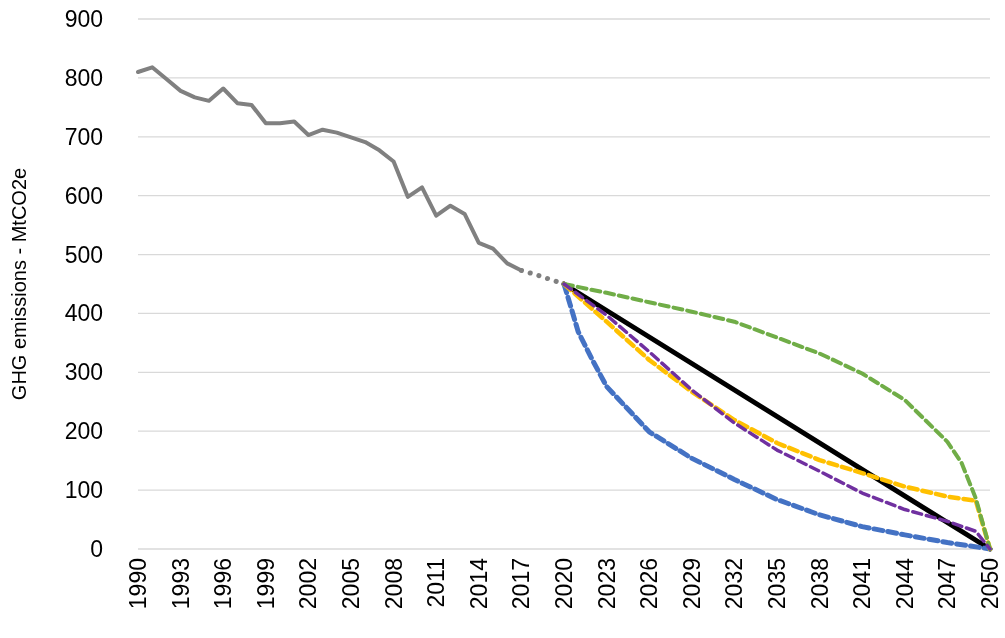  What do you see at coordinates (734, 584) in the screenshot?
I see `x-tick-label: 2032` at bounding box center [734, 584].